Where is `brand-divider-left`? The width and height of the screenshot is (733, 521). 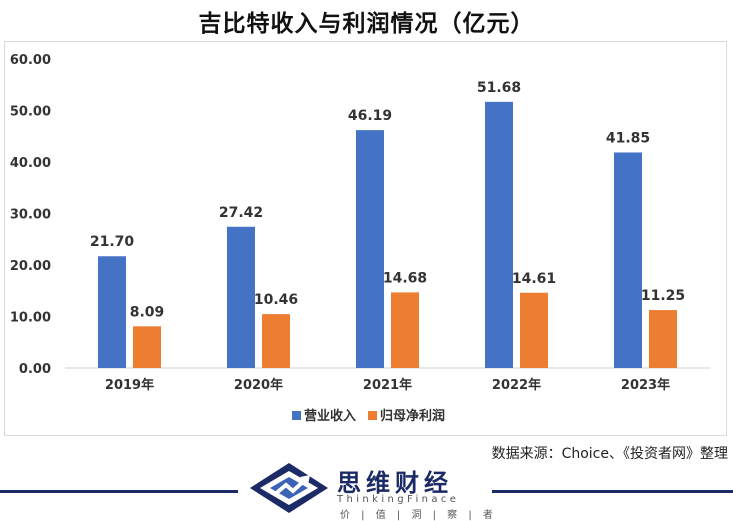
brand-divider-left is located at coordinates (119, 491).